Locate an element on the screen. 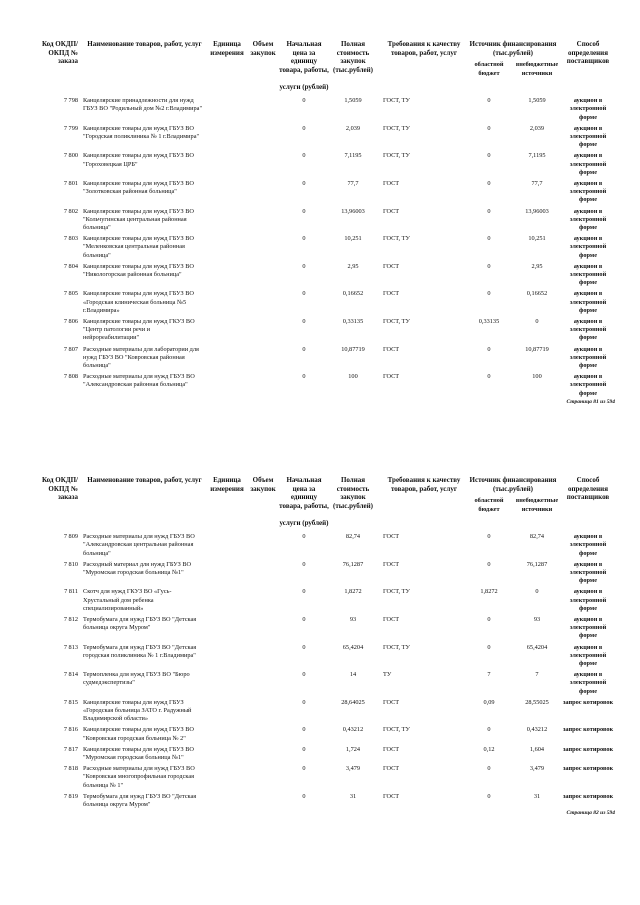  cell-extra-budget: 76,1287 is located at coordinates (537, 564).